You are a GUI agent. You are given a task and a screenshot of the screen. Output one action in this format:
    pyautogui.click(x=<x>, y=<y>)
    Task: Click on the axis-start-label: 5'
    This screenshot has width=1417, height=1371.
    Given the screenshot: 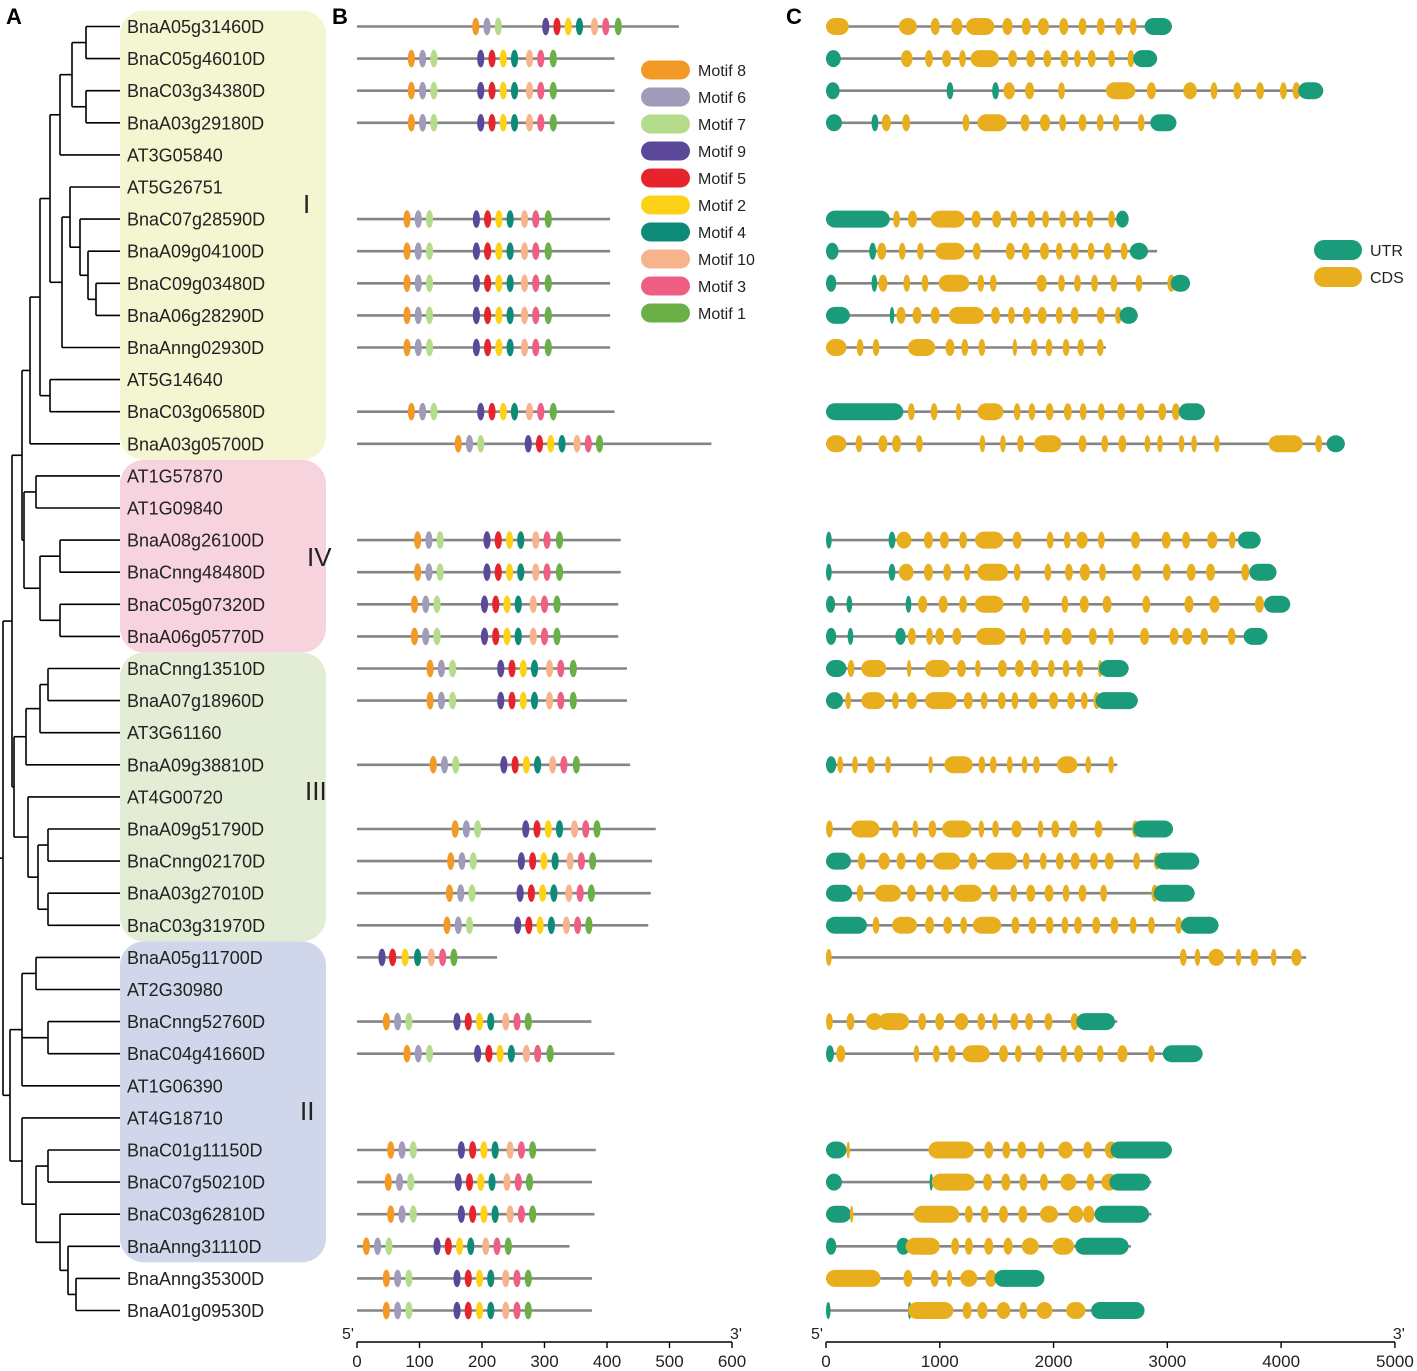 What is the action you would take?
    pyautogui.click(x=348, y=1334)
    